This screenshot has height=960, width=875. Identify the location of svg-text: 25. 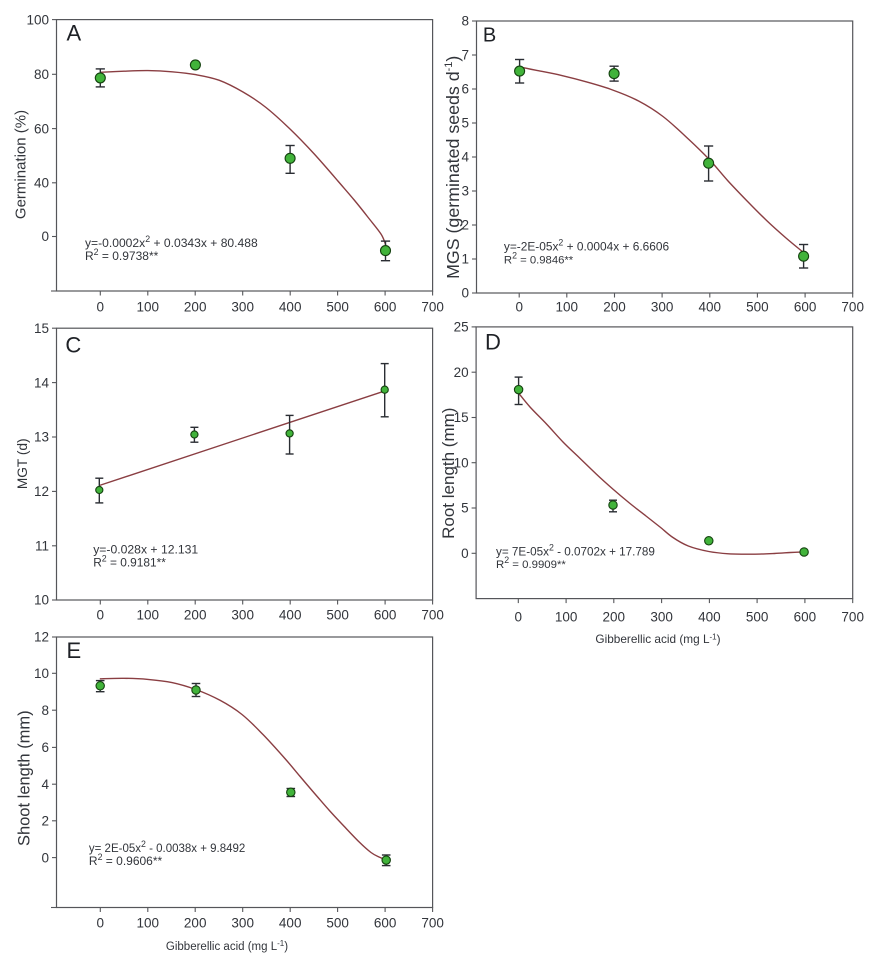
(461, 327).